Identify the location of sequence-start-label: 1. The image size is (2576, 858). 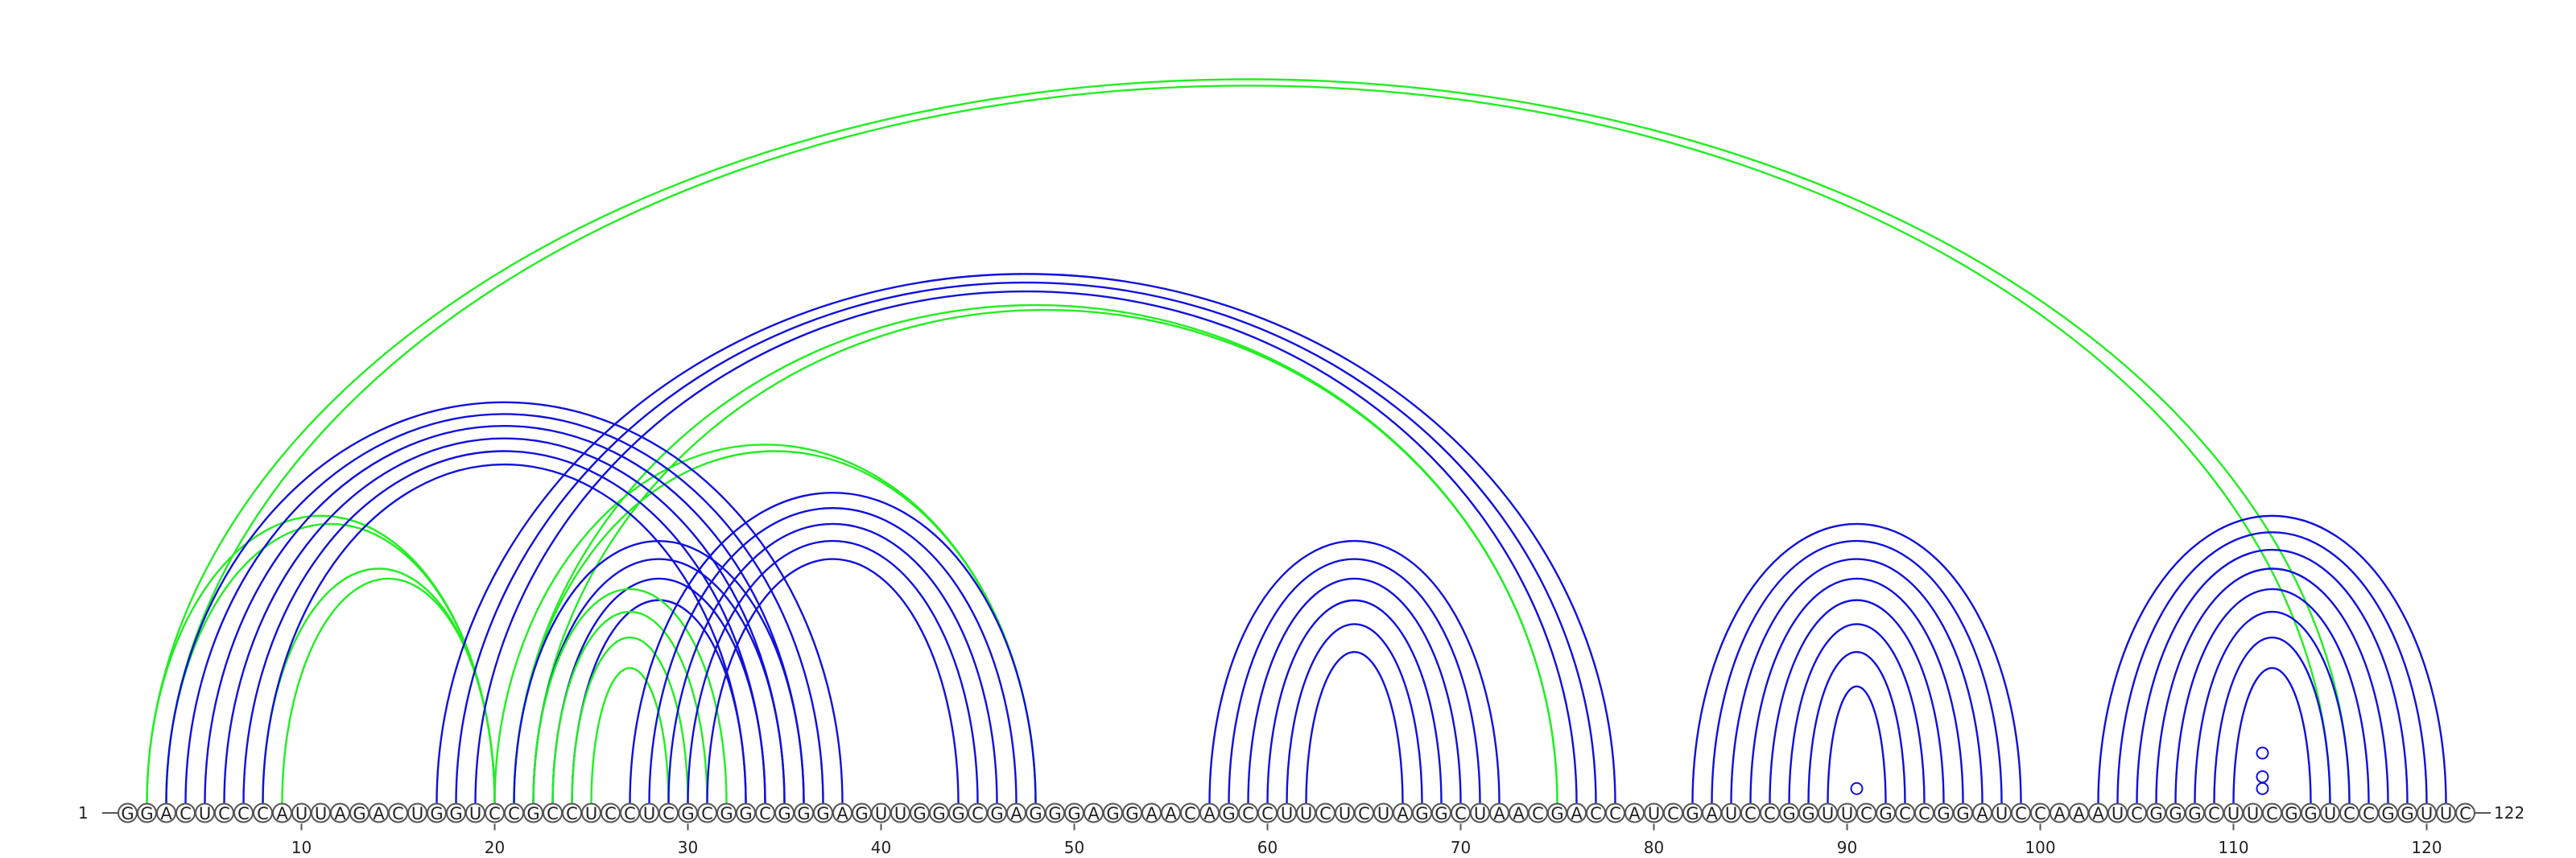
(83, 813).